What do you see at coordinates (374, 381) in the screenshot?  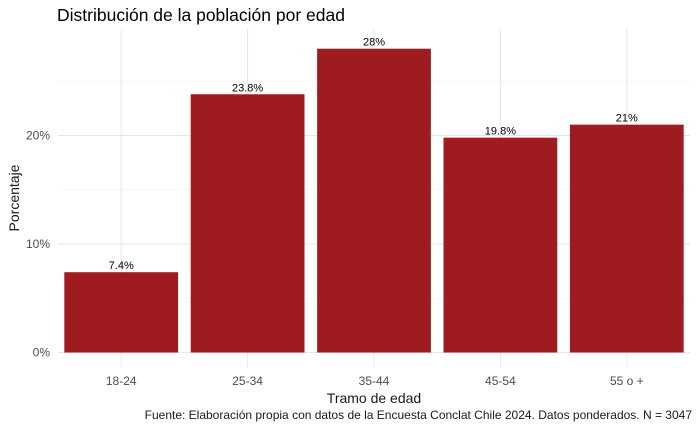 I see `x-tick-label: 35-44` at bounding box center [374, 381].